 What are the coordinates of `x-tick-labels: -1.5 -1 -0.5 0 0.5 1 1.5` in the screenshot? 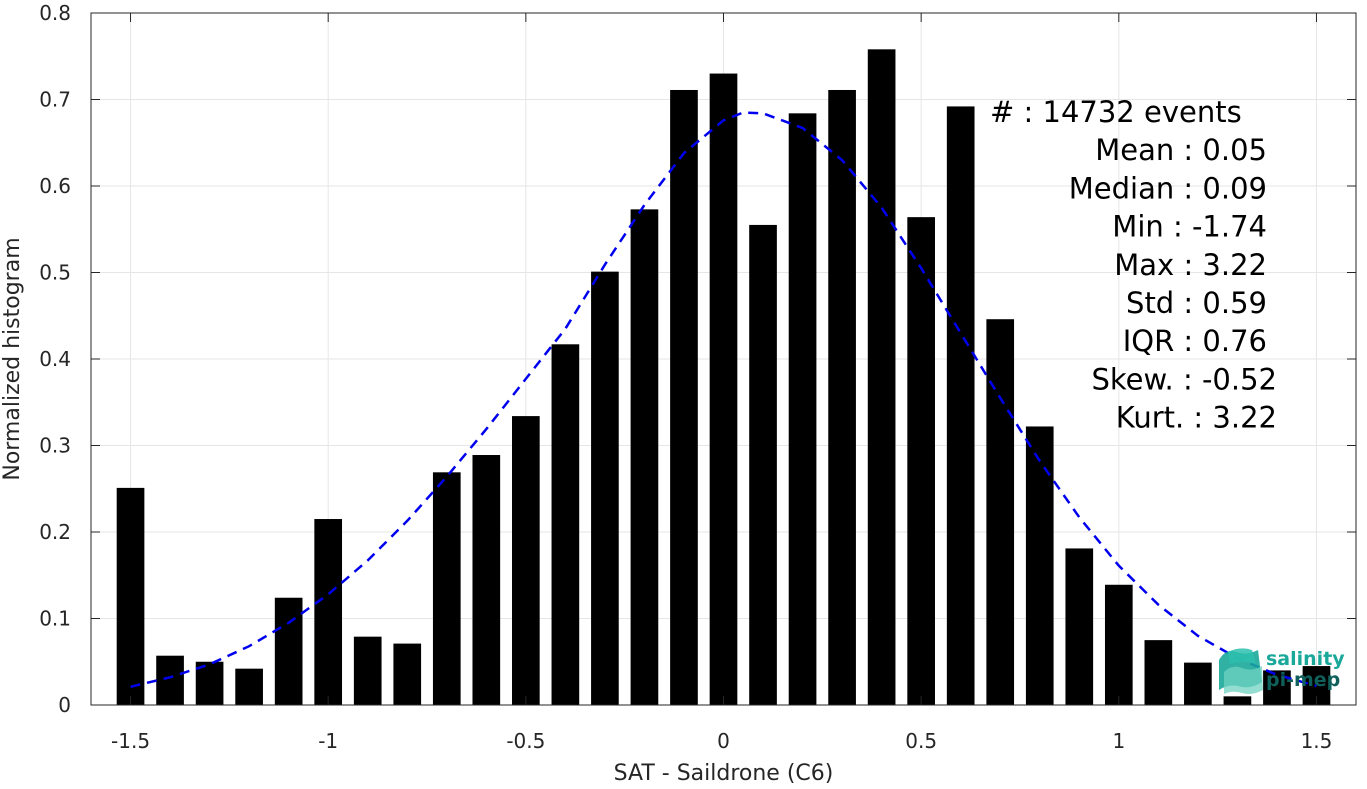 It's located at (721, 741).